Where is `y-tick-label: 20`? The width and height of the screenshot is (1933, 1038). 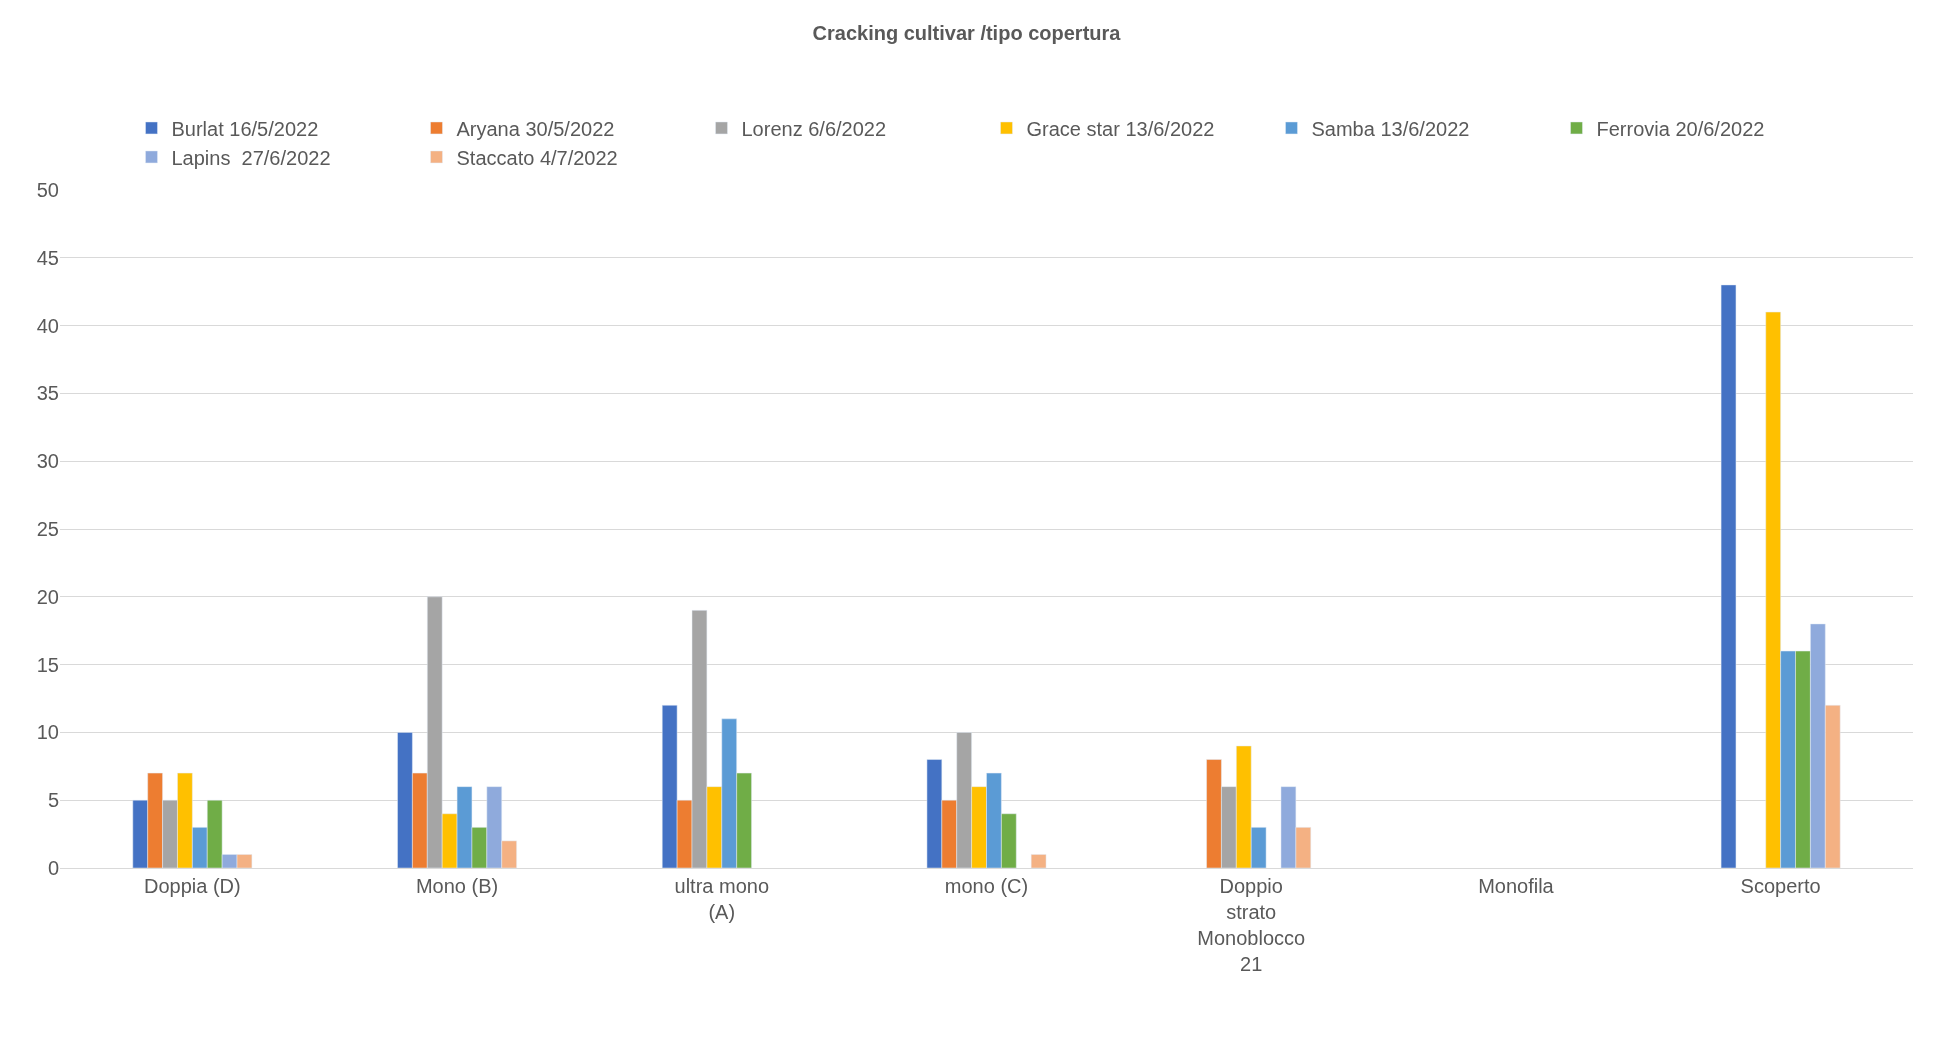
y-tick-label: 20 is located at coordinates (47, 596).